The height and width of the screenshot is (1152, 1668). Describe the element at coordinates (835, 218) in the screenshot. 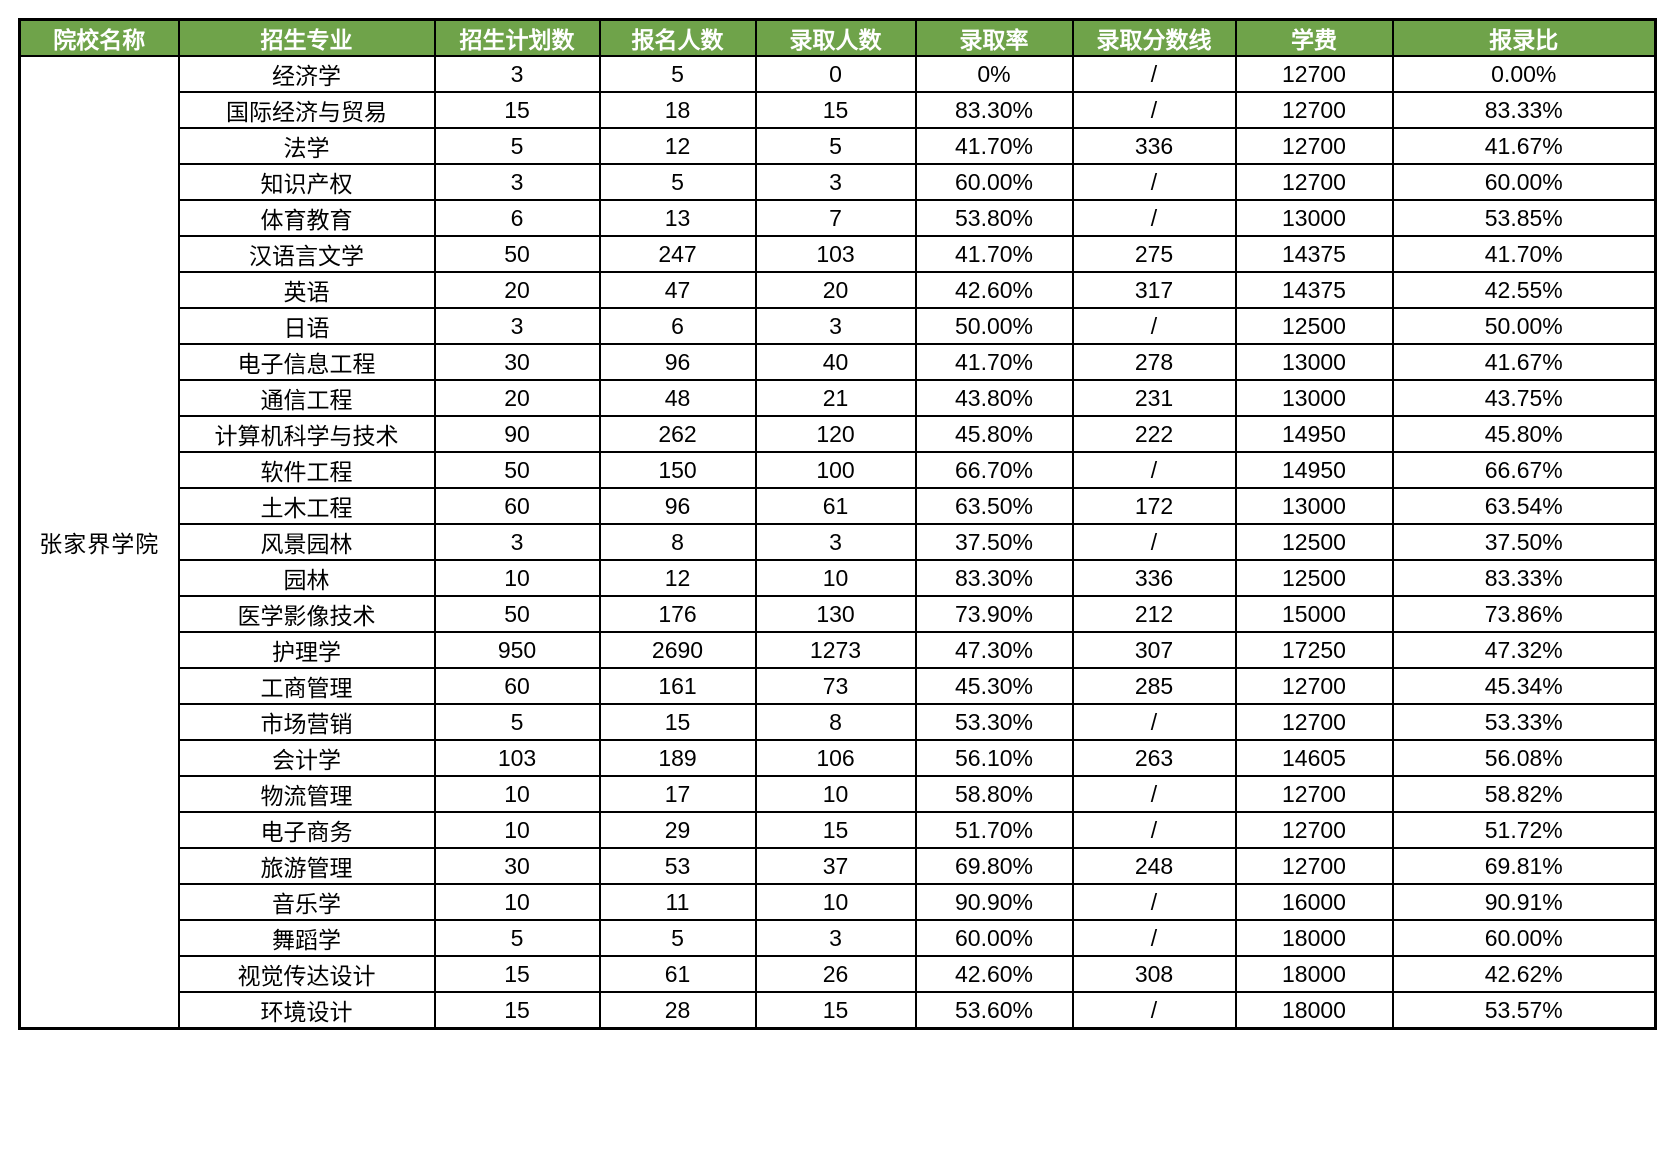

I see `table-cell-admitted: 7` at that location.